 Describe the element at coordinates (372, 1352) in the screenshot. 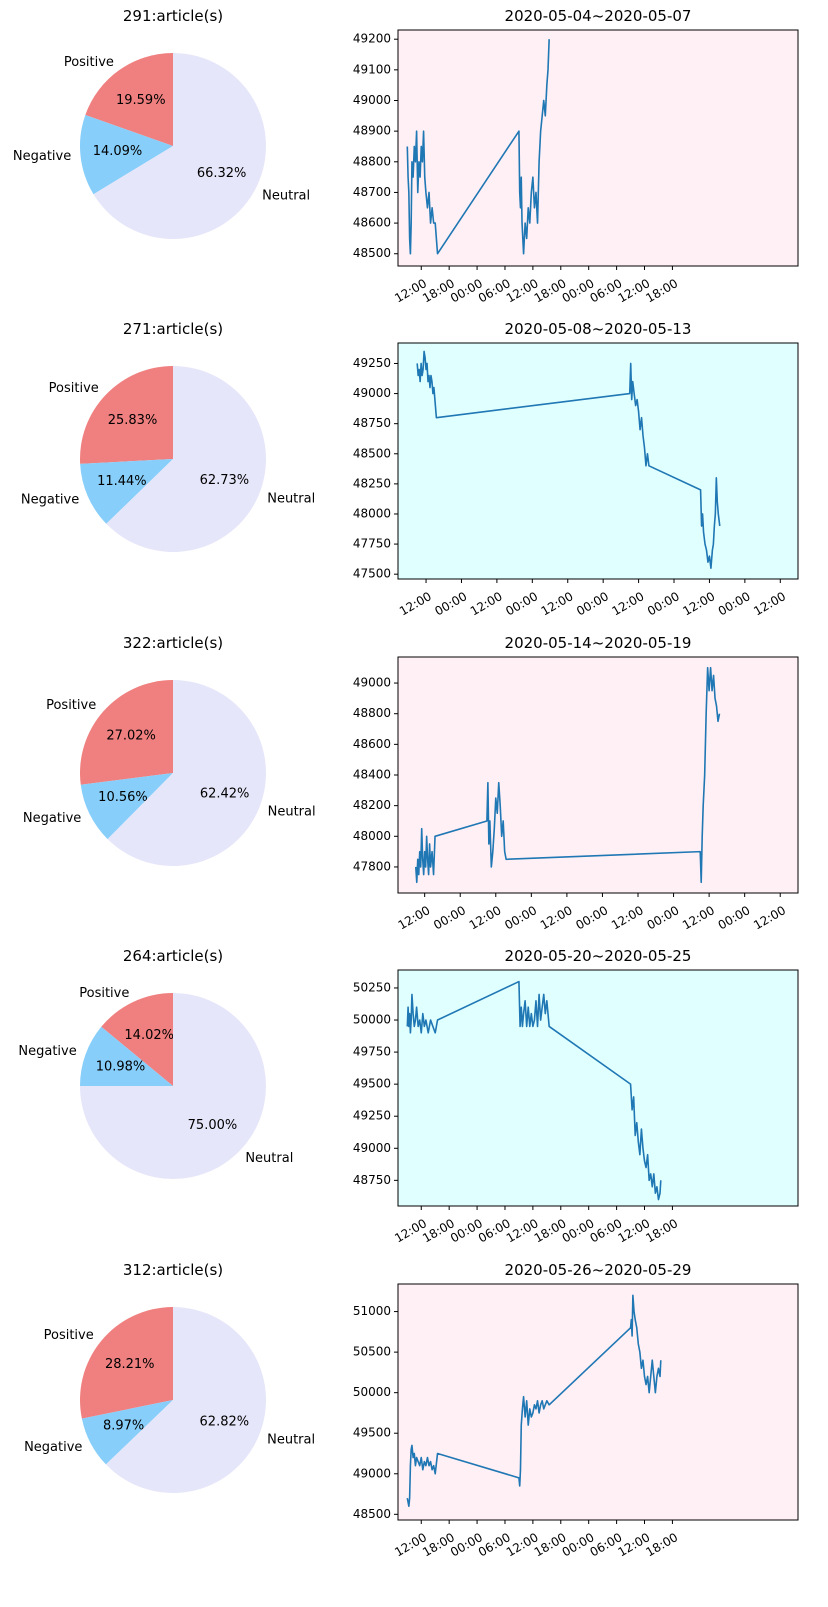

I see `y-tick-label: 50500` at that location.